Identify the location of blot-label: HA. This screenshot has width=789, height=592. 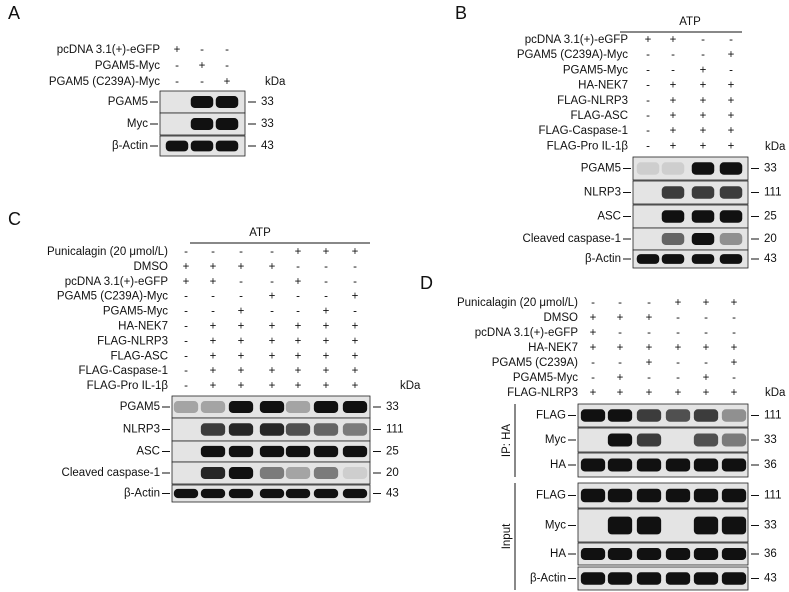
(558, 465).